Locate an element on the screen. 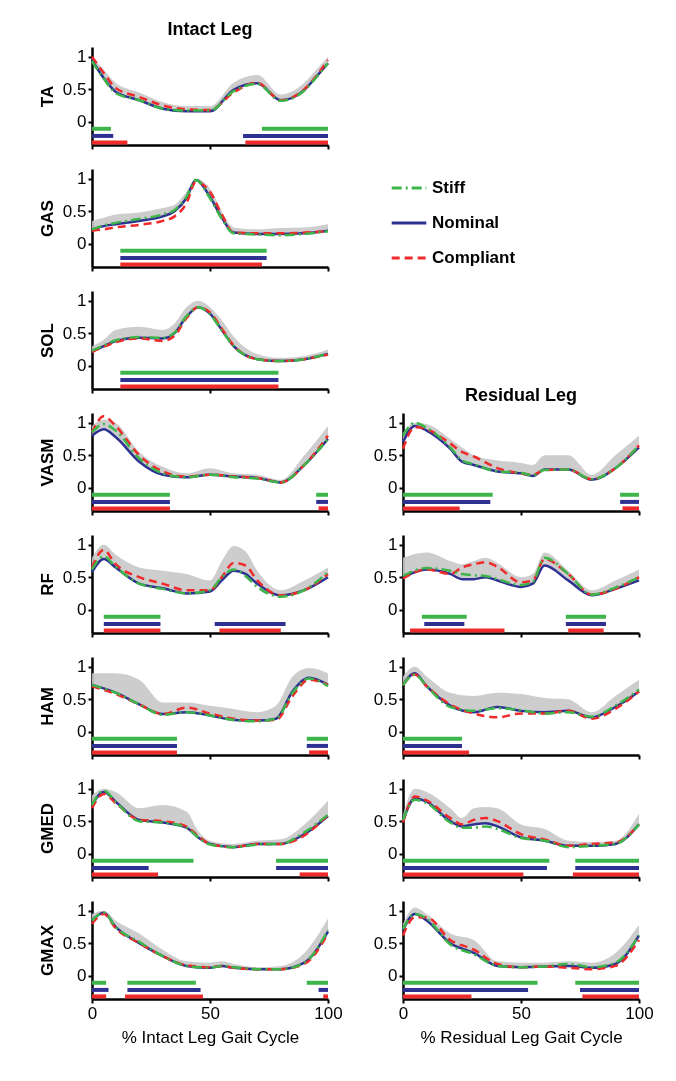 The width and height of the screenshot is (676, 1081). legend-label: Stiff is located at coordinates (449, 187).